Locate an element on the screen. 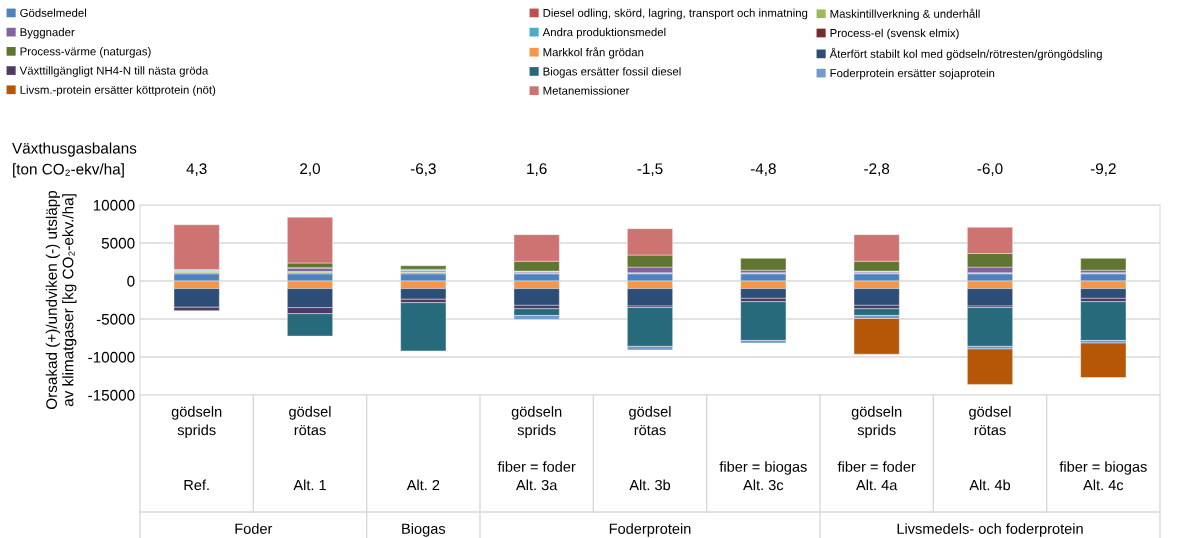  y-tick-label: 10000 is located at coordinates (114, 205).